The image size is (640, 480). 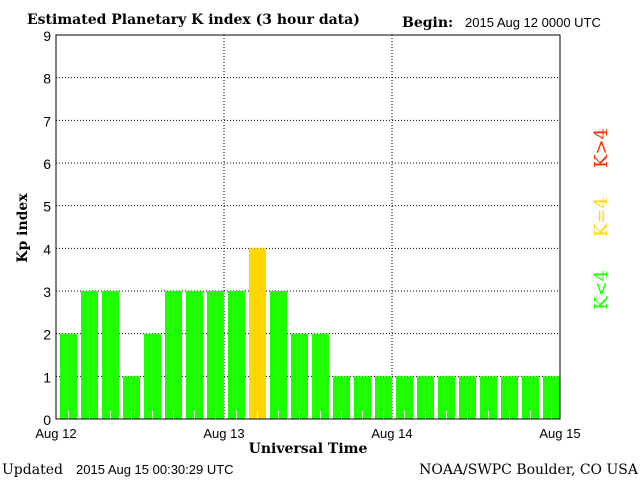 What do you see at coordinates (47, 249) in the screenshot?
I see `y-tick-label: 4` at bounding box center [47, 249].